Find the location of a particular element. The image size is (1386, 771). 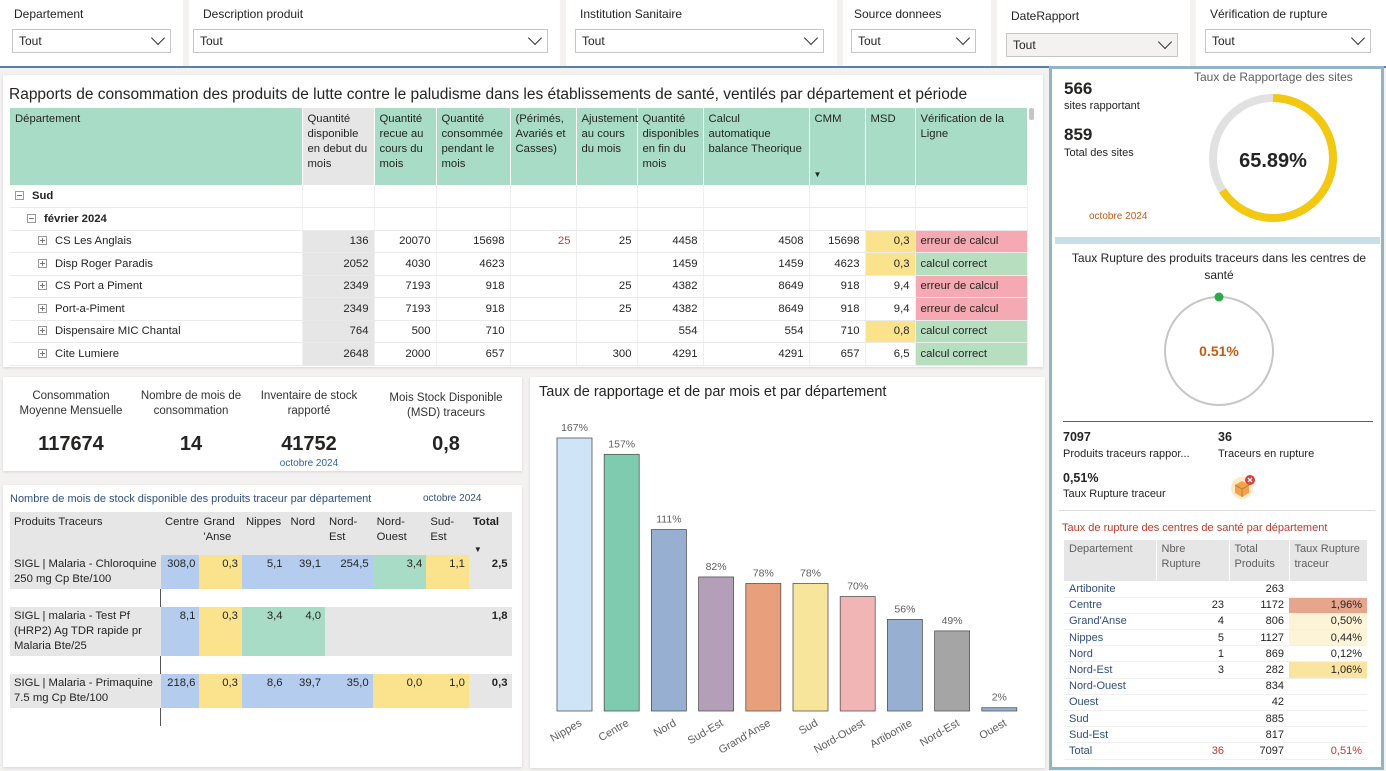

bar-Artibonite is located at coordinates (904, 665).